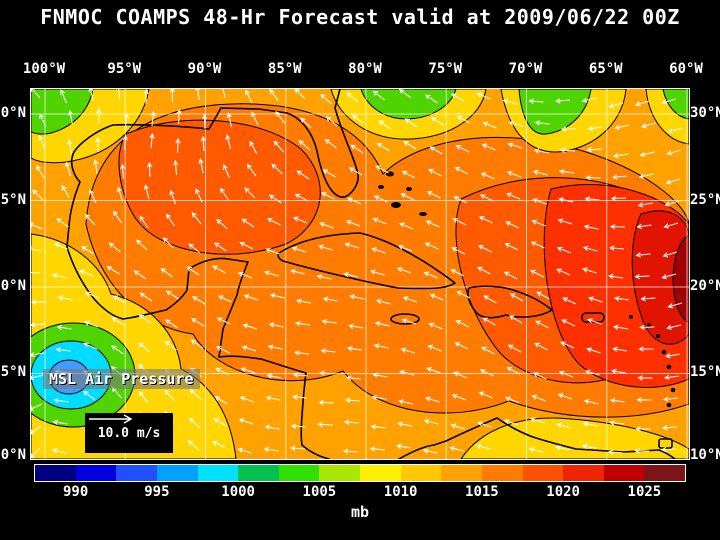 This screenshot has width=720, height=540. I want to click on lon-label: 65°W, so click(605, 69).